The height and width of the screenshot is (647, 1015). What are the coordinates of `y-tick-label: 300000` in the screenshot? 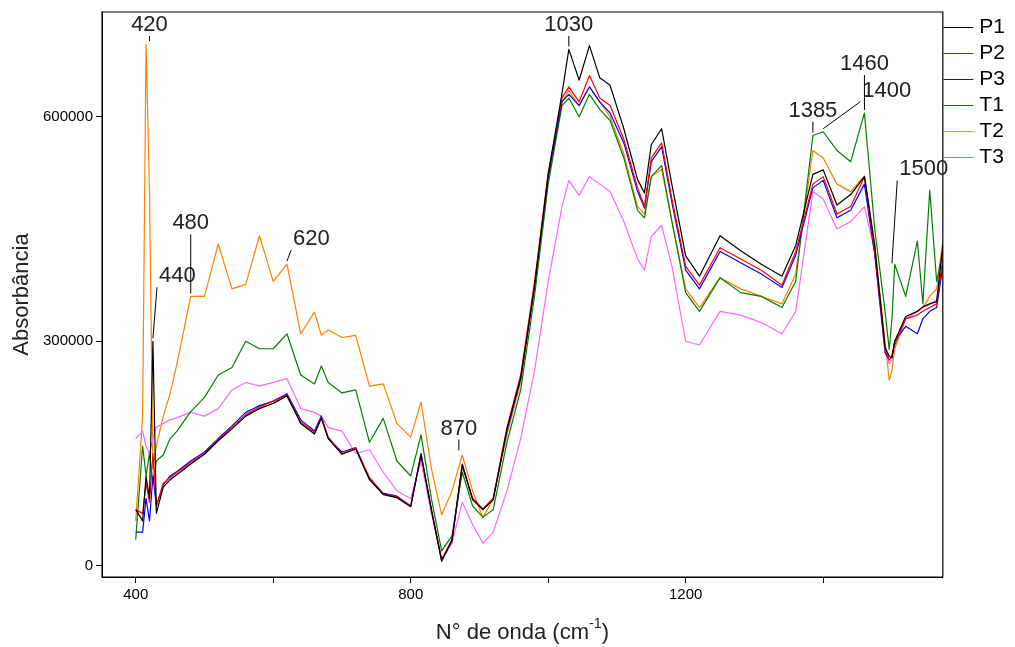 It's located at (68, 340).